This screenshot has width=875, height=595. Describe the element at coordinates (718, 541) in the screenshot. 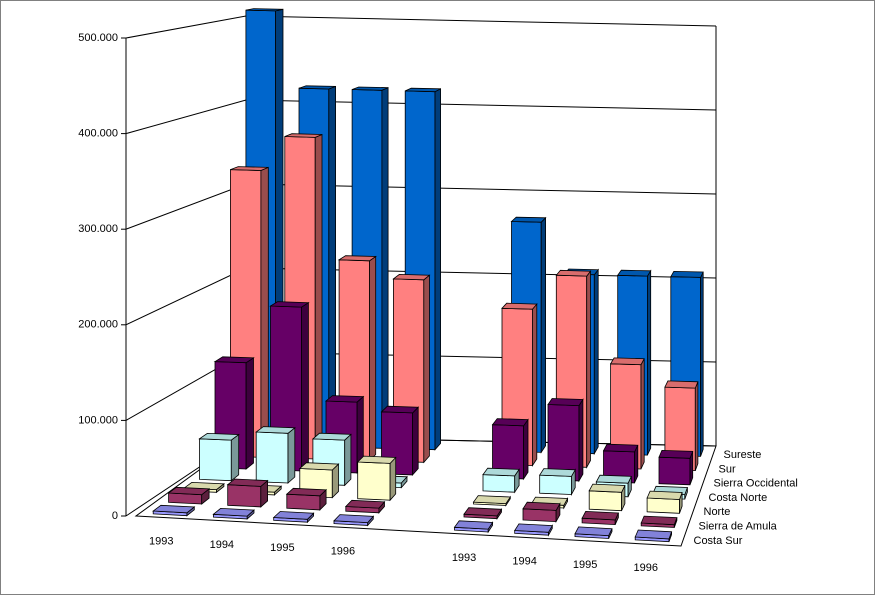

I see `legend-label: Costa Sur` at that location.